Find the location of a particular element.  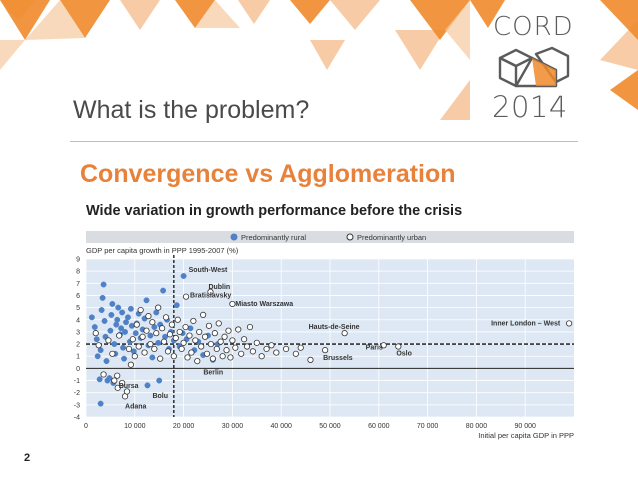

point-label: Adana is located at coordinates (136, 406).